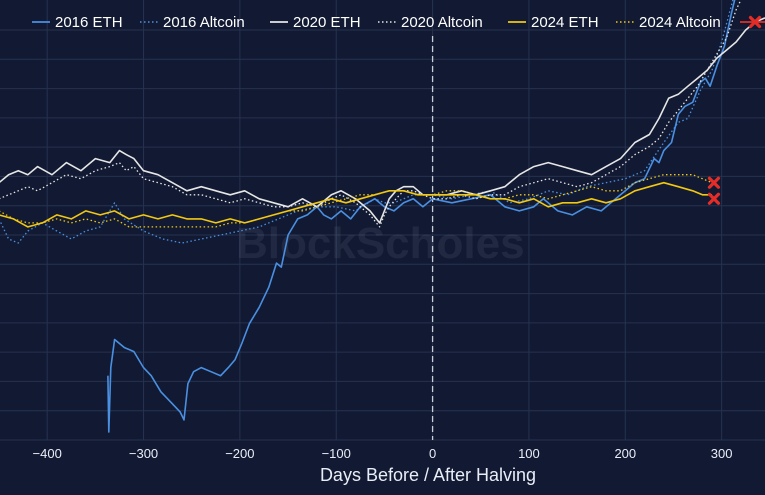 The image size is (765, 495). I want to click on legend-label: 2016 Altcoin, so click(204, 22).